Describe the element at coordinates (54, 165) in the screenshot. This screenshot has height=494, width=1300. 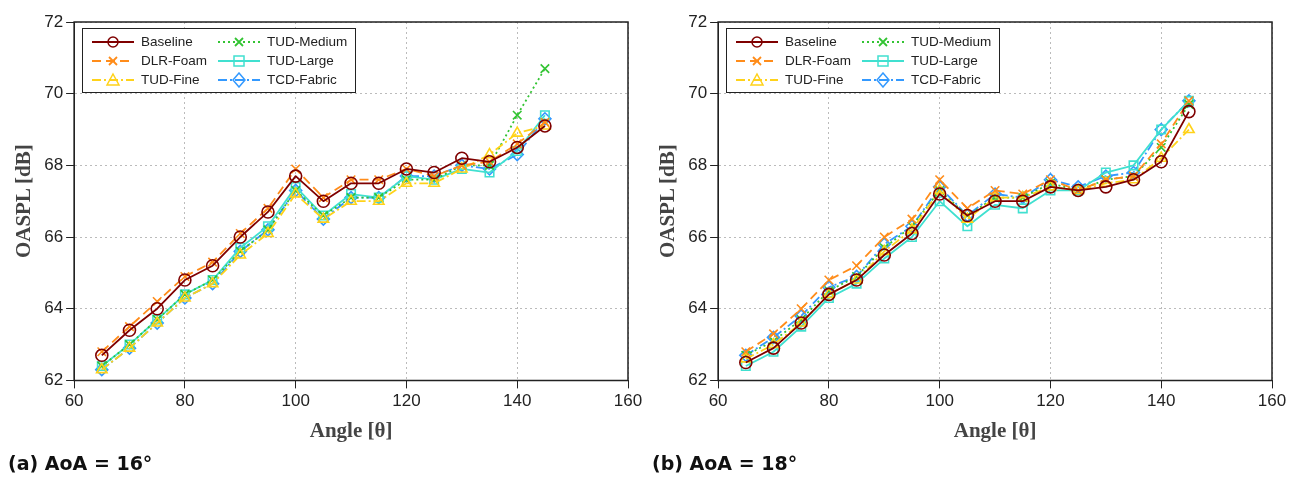
I see `y-tick-label: 68` at that location.